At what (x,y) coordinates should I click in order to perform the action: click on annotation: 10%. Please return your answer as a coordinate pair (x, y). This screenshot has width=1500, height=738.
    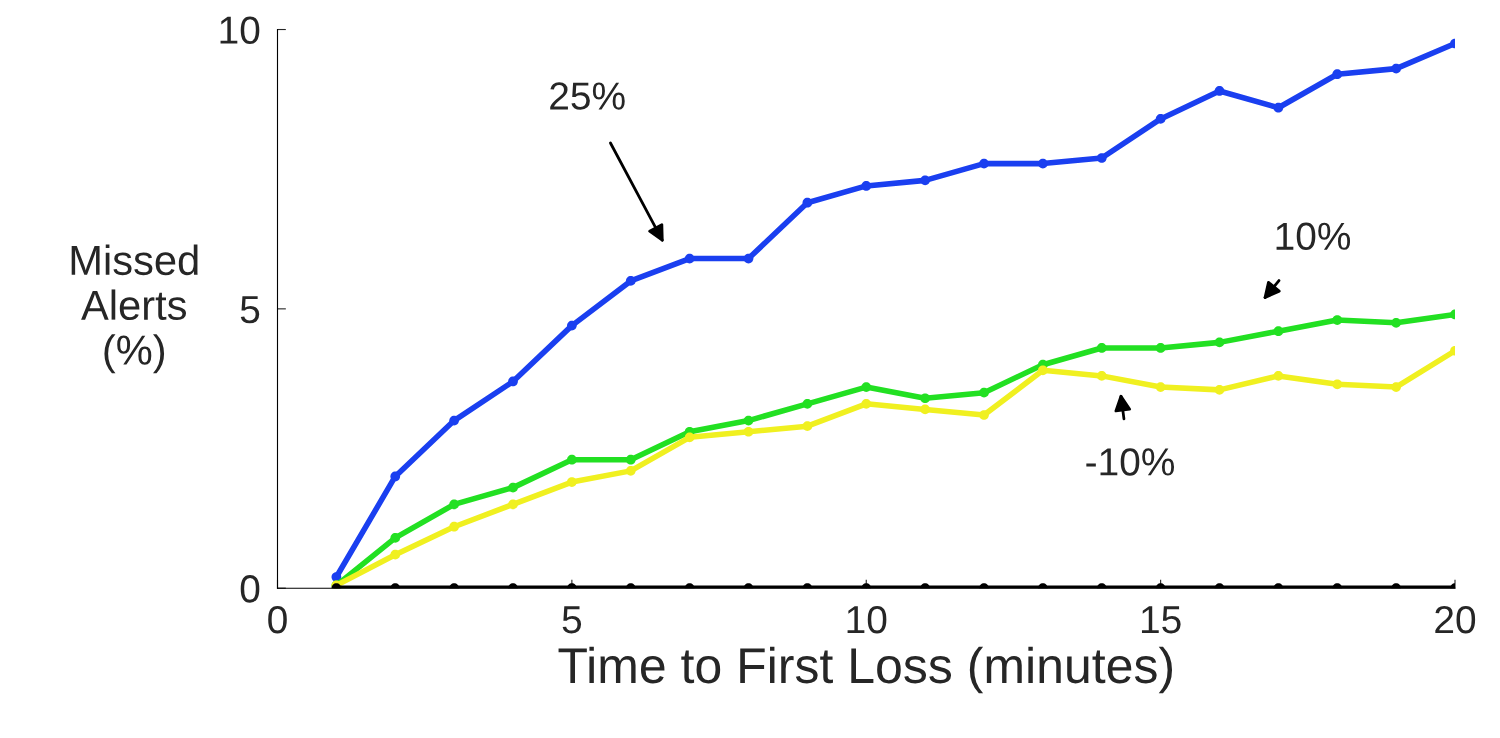
    Looking at the image, I should click on (1313, 236).